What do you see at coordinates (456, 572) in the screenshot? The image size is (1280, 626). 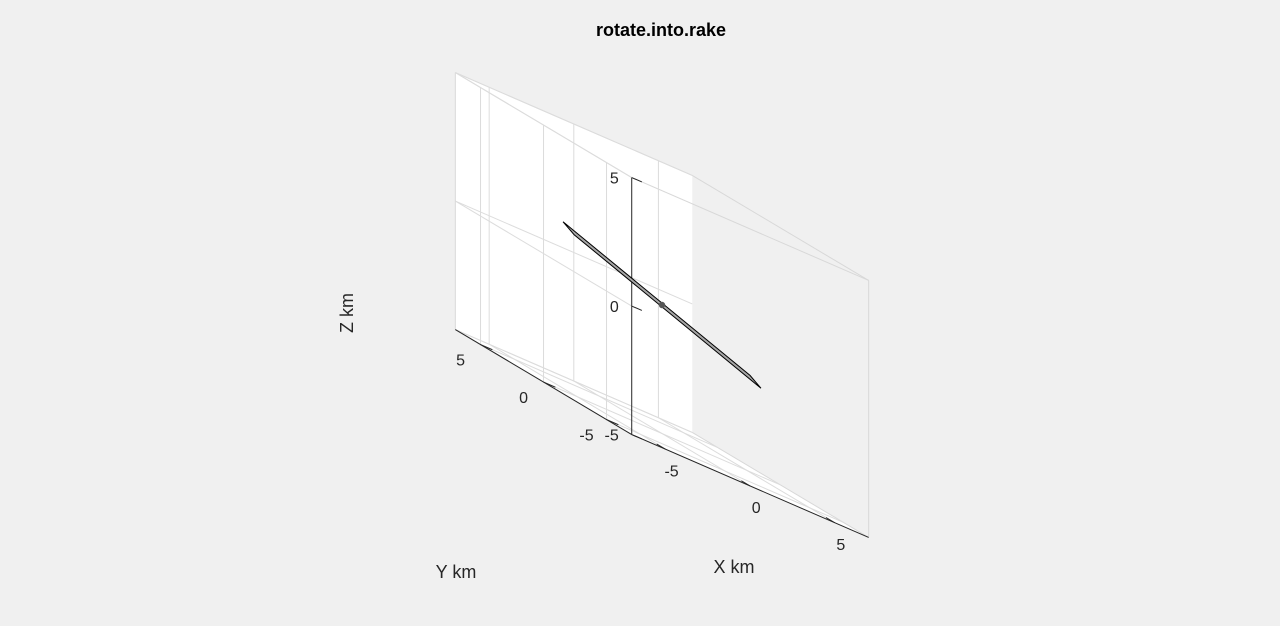 I see `y-axis-label: Y km` at bounding box center [456, 572].